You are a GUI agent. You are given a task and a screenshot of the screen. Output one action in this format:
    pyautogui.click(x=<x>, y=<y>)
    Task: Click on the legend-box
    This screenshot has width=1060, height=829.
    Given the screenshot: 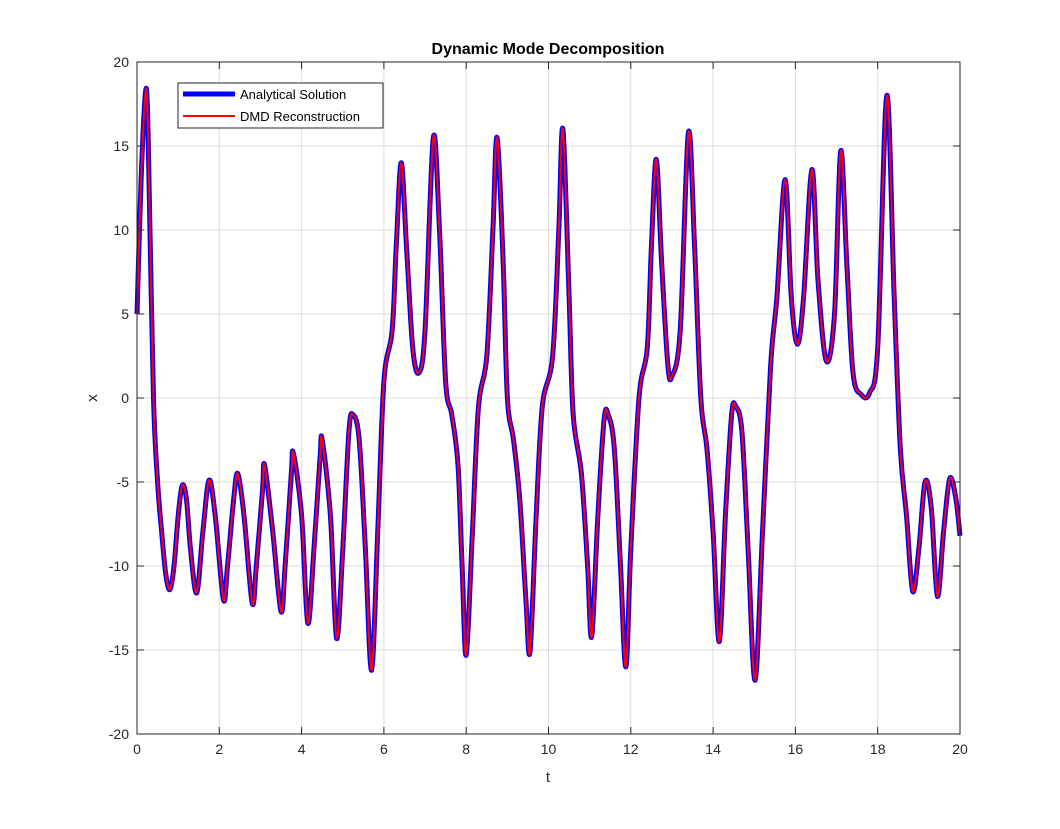 What is the action you would take?
    pyautogui.click(x=280, y=105)
    